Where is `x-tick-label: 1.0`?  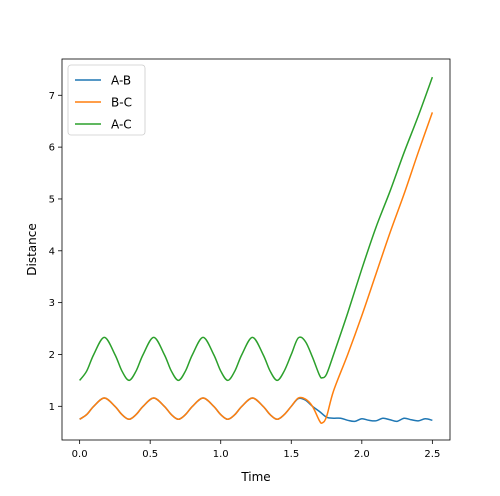
x-tick-label: 1.0 is located at coordinates (221, 454).